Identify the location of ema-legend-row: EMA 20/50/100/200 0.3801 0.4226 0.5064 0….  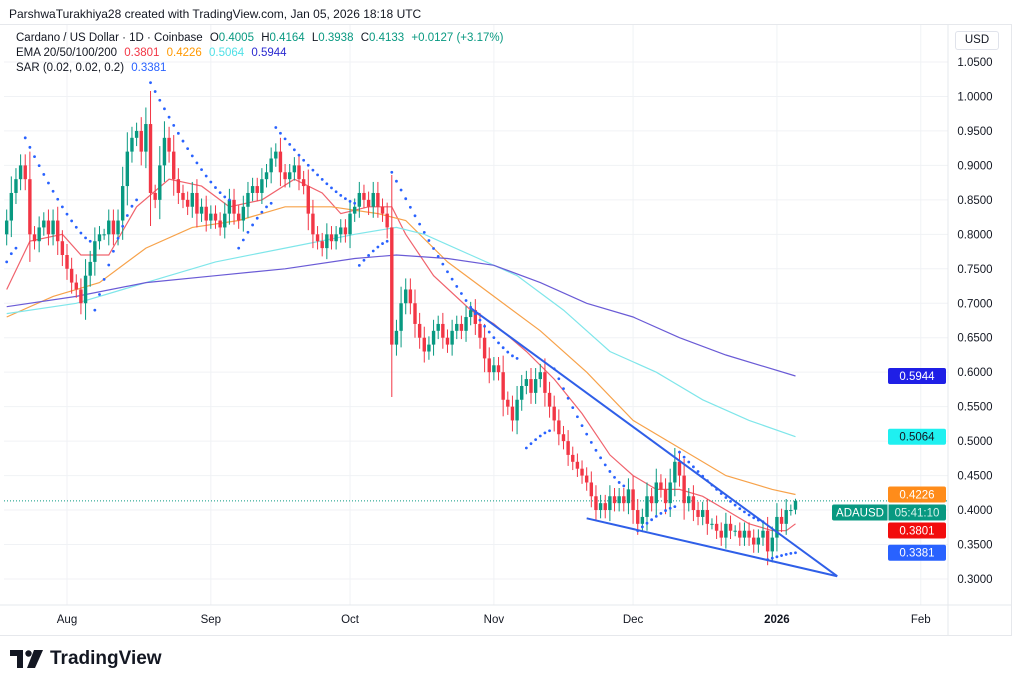
(261, 53).